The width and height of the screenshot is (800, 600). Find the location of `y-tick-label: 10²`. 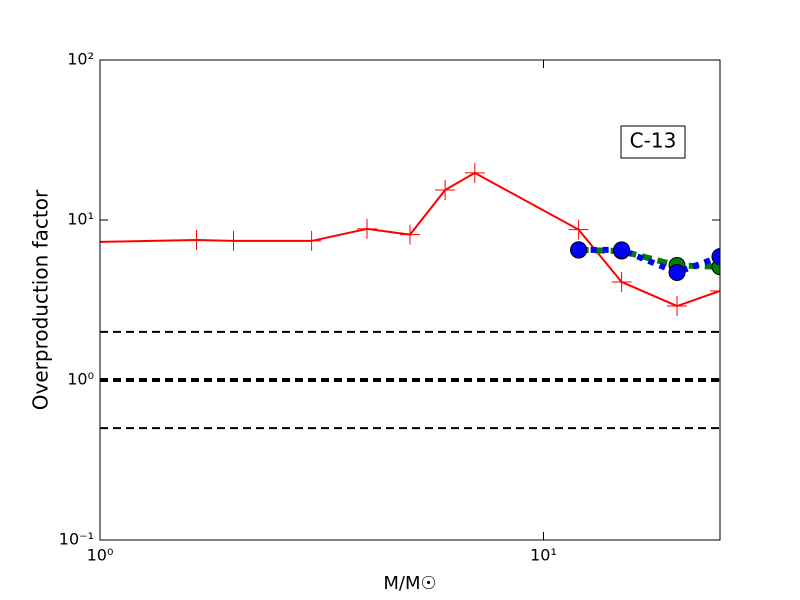

y-tick-label: 10² is located at coordinates (80, 59).